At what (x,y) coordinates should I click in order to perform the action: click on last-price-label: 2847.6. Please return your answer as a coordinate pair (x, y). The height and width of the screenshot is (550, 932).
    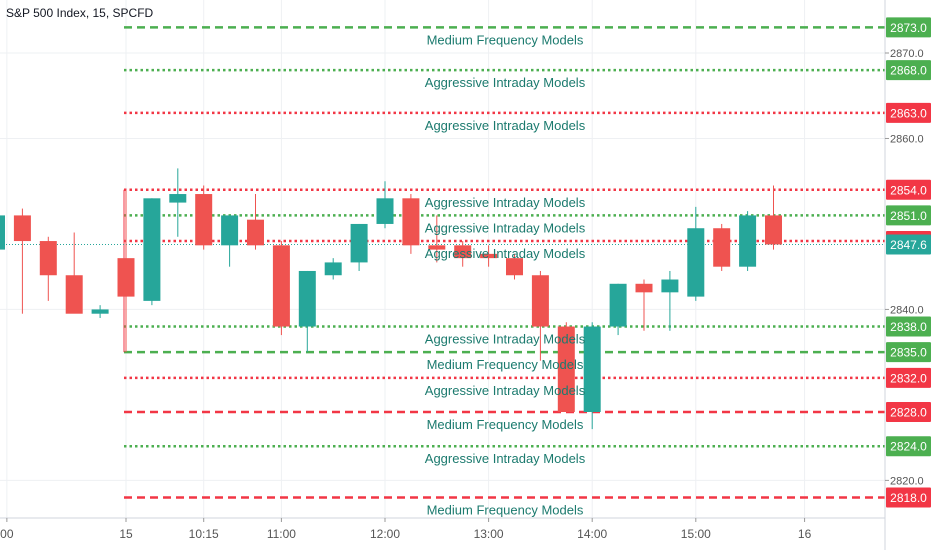
    Looking at the image, I should click on (908, 245).